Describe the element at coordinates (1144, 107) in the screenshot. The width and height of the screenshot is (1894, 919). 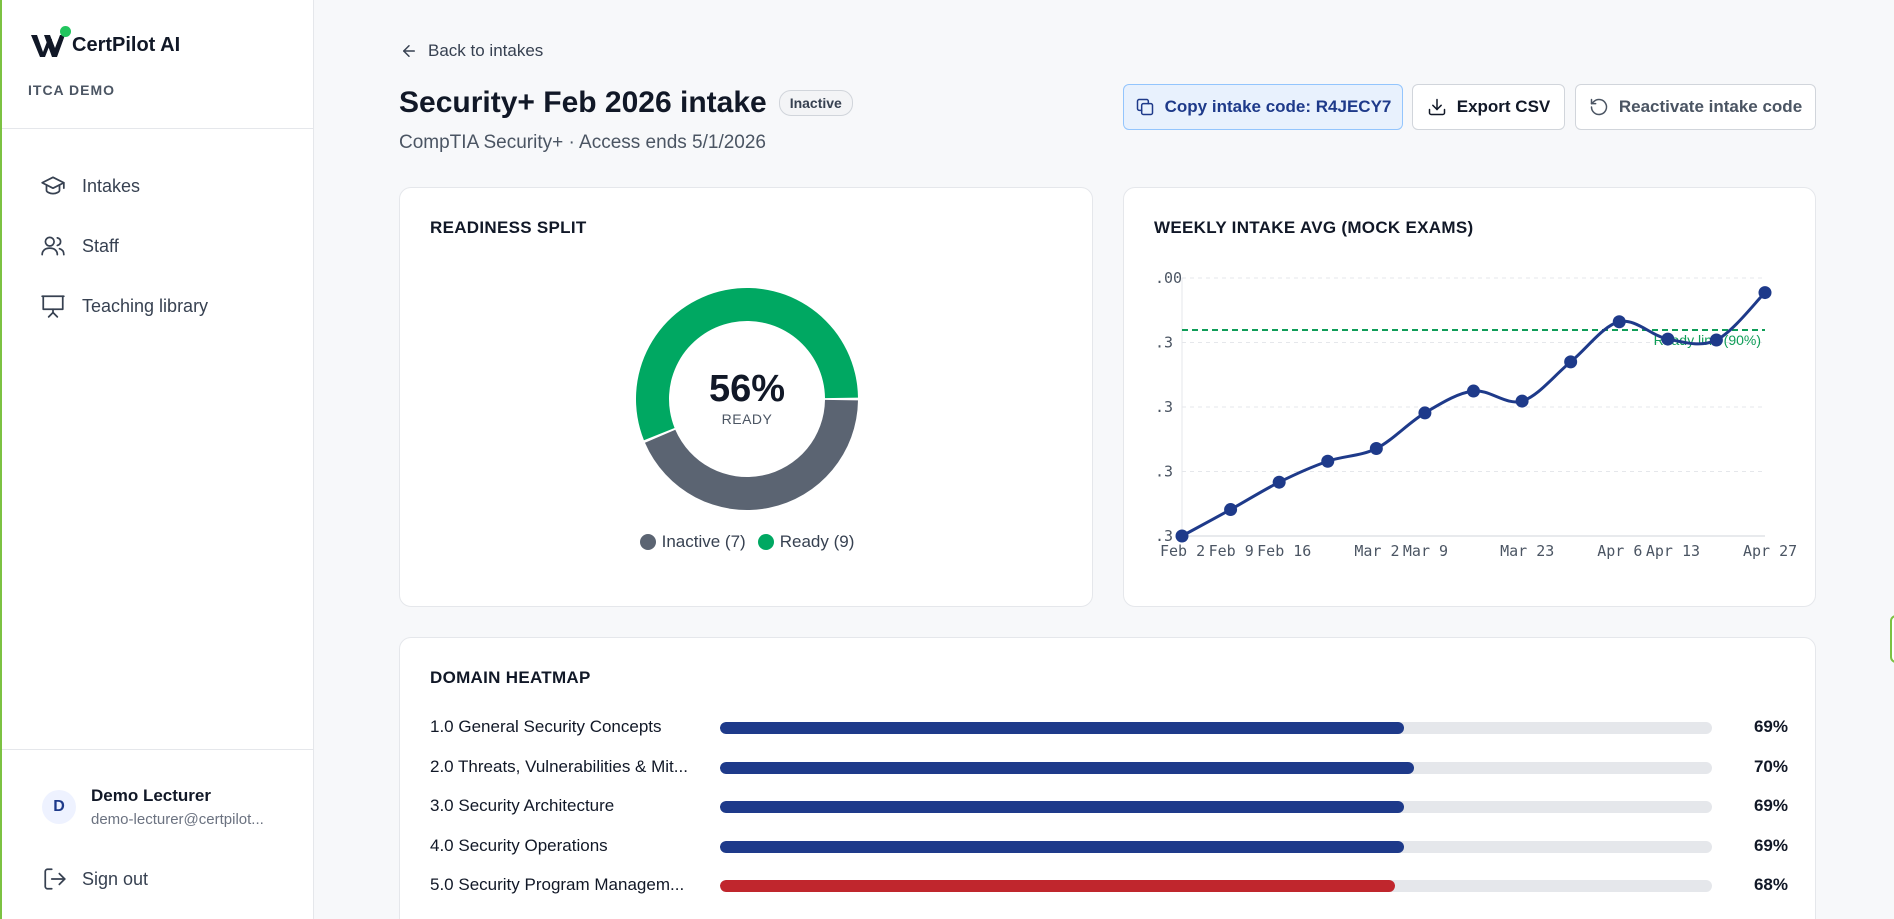
I see `copy-icon` at that location.